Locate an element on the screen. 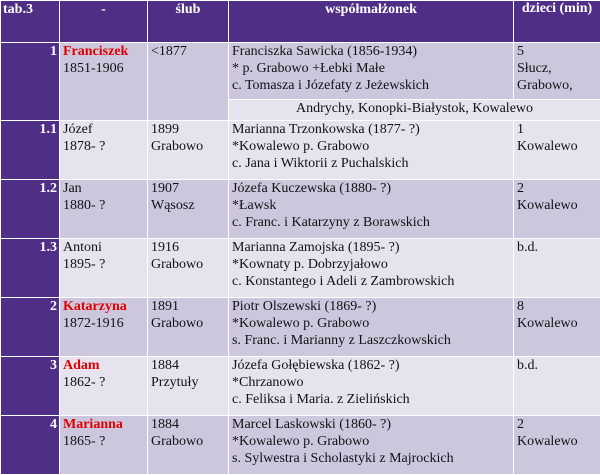 Image resolution: width=600 pixels, height=475 pixels. wedding-year: <1877 is located at coordinates (188, 51).